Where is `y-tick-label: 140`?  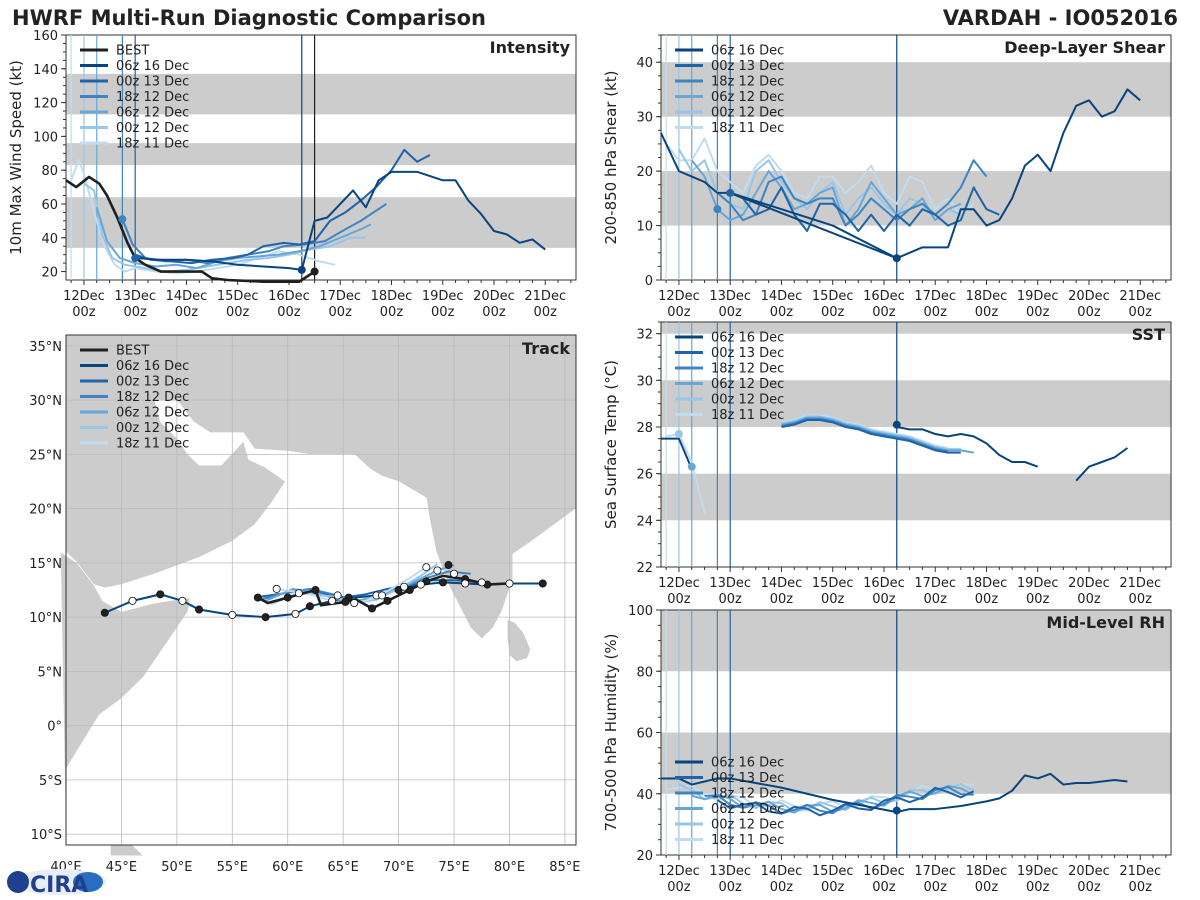 y-tick-label: 140 is located at coordinates (45, 70).